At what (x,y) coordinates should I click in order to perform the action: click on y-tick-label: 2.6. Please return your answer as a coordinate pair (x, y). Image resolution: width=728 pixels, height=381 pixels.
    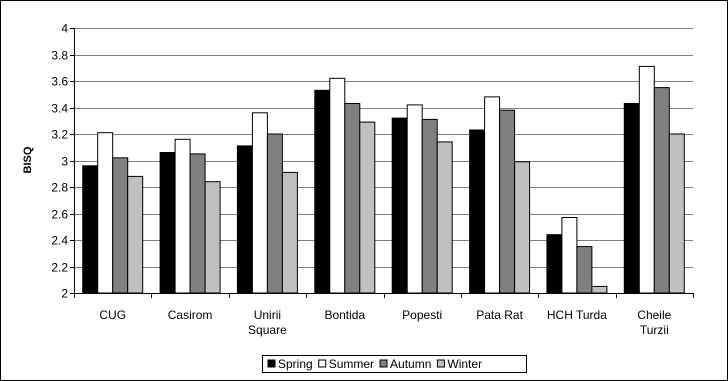
    Looking at the image, I should click on (59, 215).